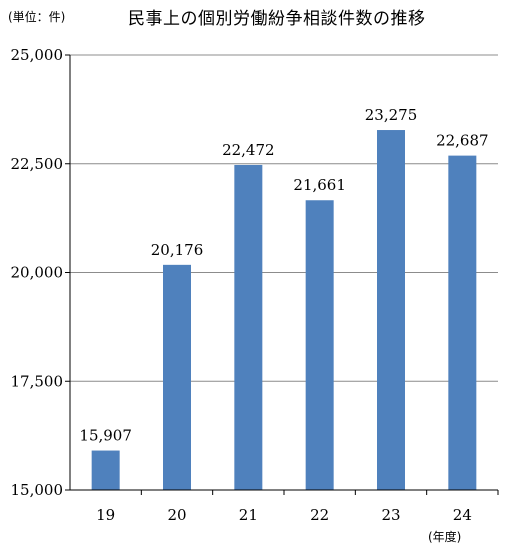 The image size is (508, 551). Describe the element at coordinates (37, 381) in the screenshot. I see `y-tick-label: 17,500` at that location.